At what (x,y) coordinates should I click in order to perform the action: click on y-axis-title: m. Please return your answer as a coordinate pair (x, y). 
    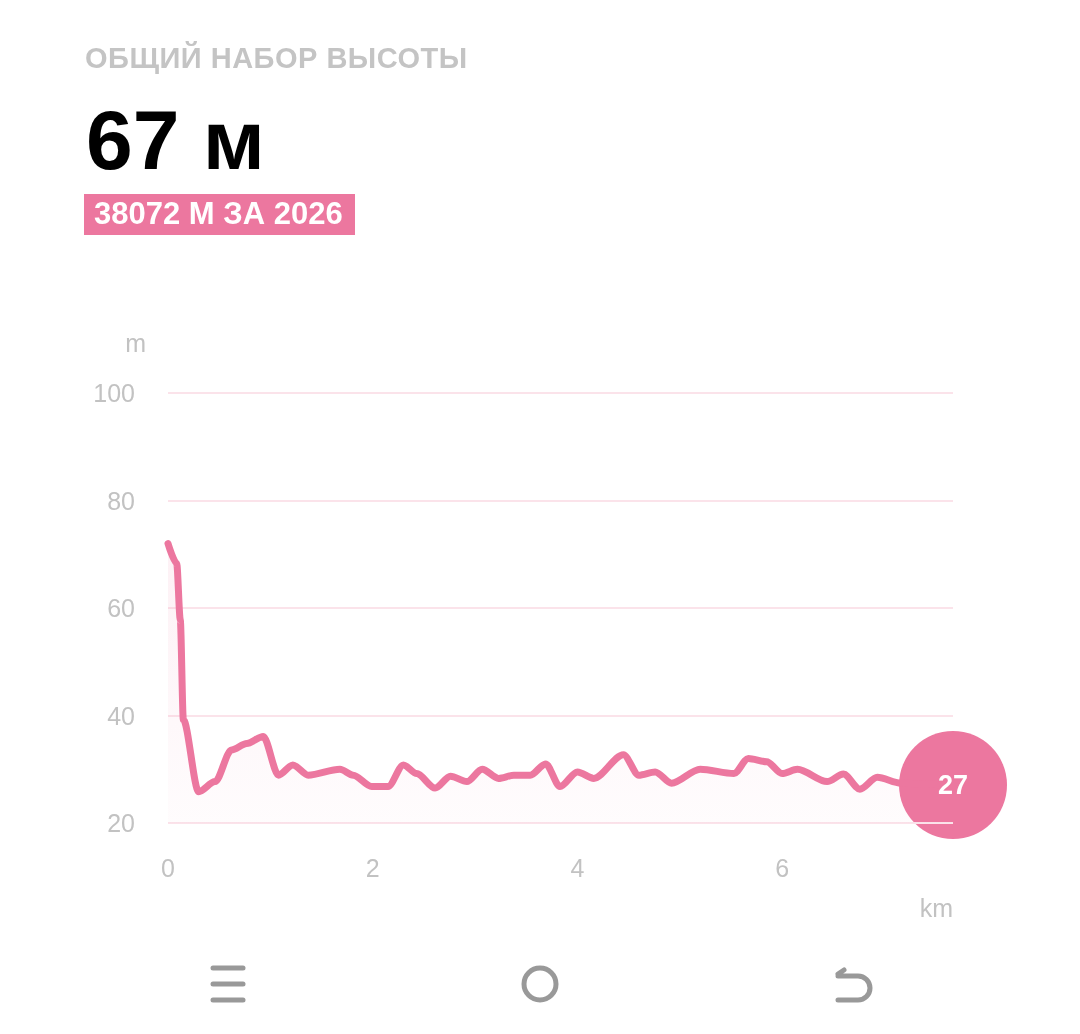
    Looking at the image, I should click on (135, 342).